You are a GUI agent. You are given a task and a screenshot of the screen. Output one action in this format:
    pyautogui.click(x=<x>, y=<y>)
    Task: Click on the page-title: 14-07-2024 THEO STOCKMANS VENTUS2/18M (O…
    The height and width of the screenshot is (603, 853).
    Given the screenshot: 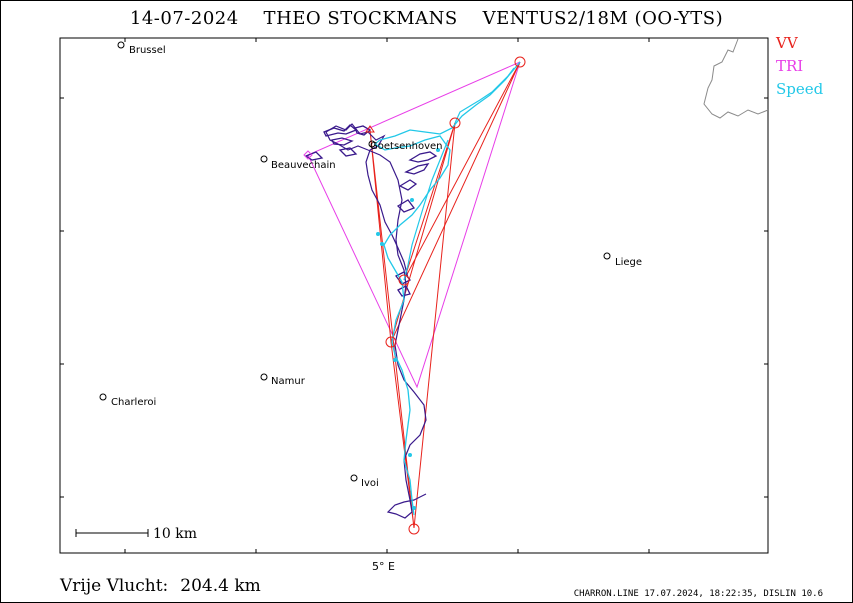 What is the action you would take?
    pyautogui.click(x=426, y=18)
    